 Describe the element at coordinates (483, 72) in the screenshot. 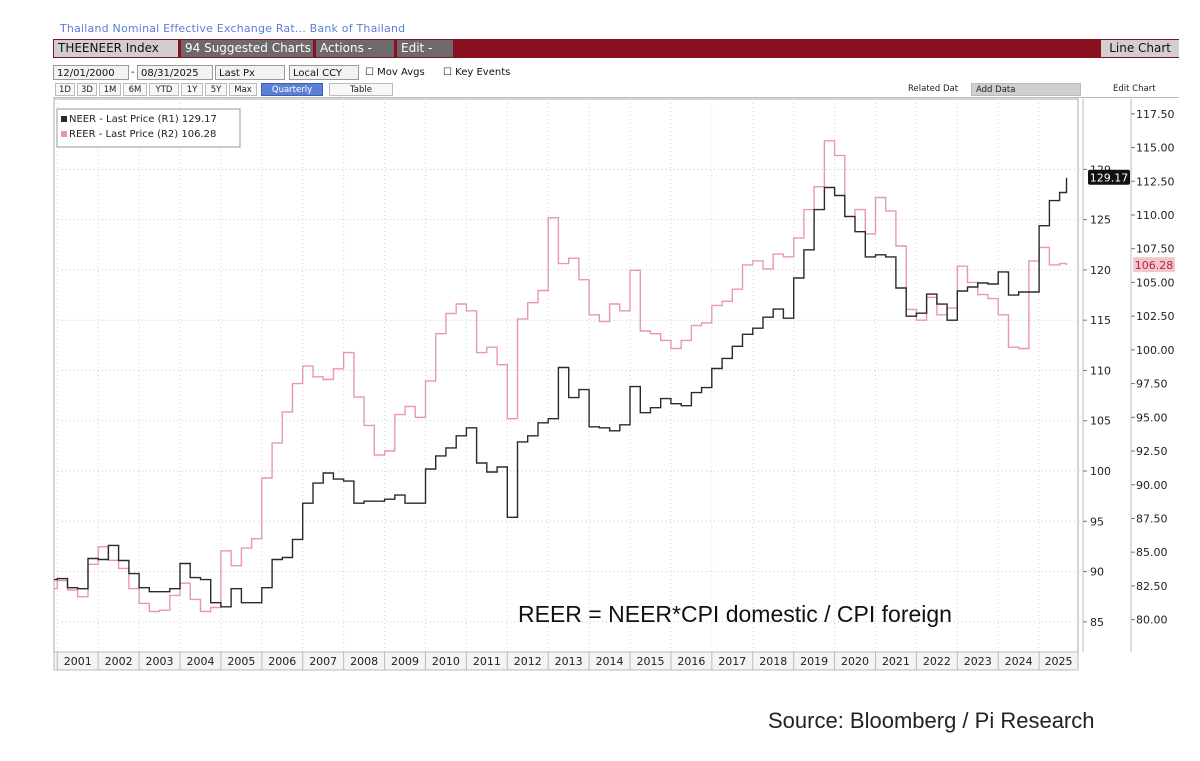

I see `key-events-label: Key Events` at that location.